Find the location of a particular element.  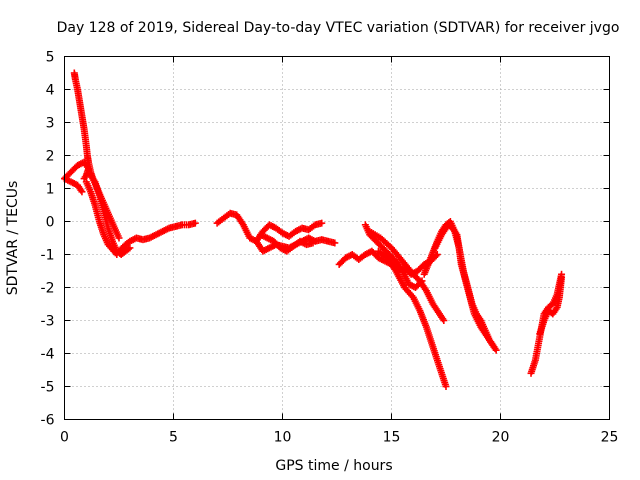

x-tick-label: 25 is located at coordinates (610, 438).